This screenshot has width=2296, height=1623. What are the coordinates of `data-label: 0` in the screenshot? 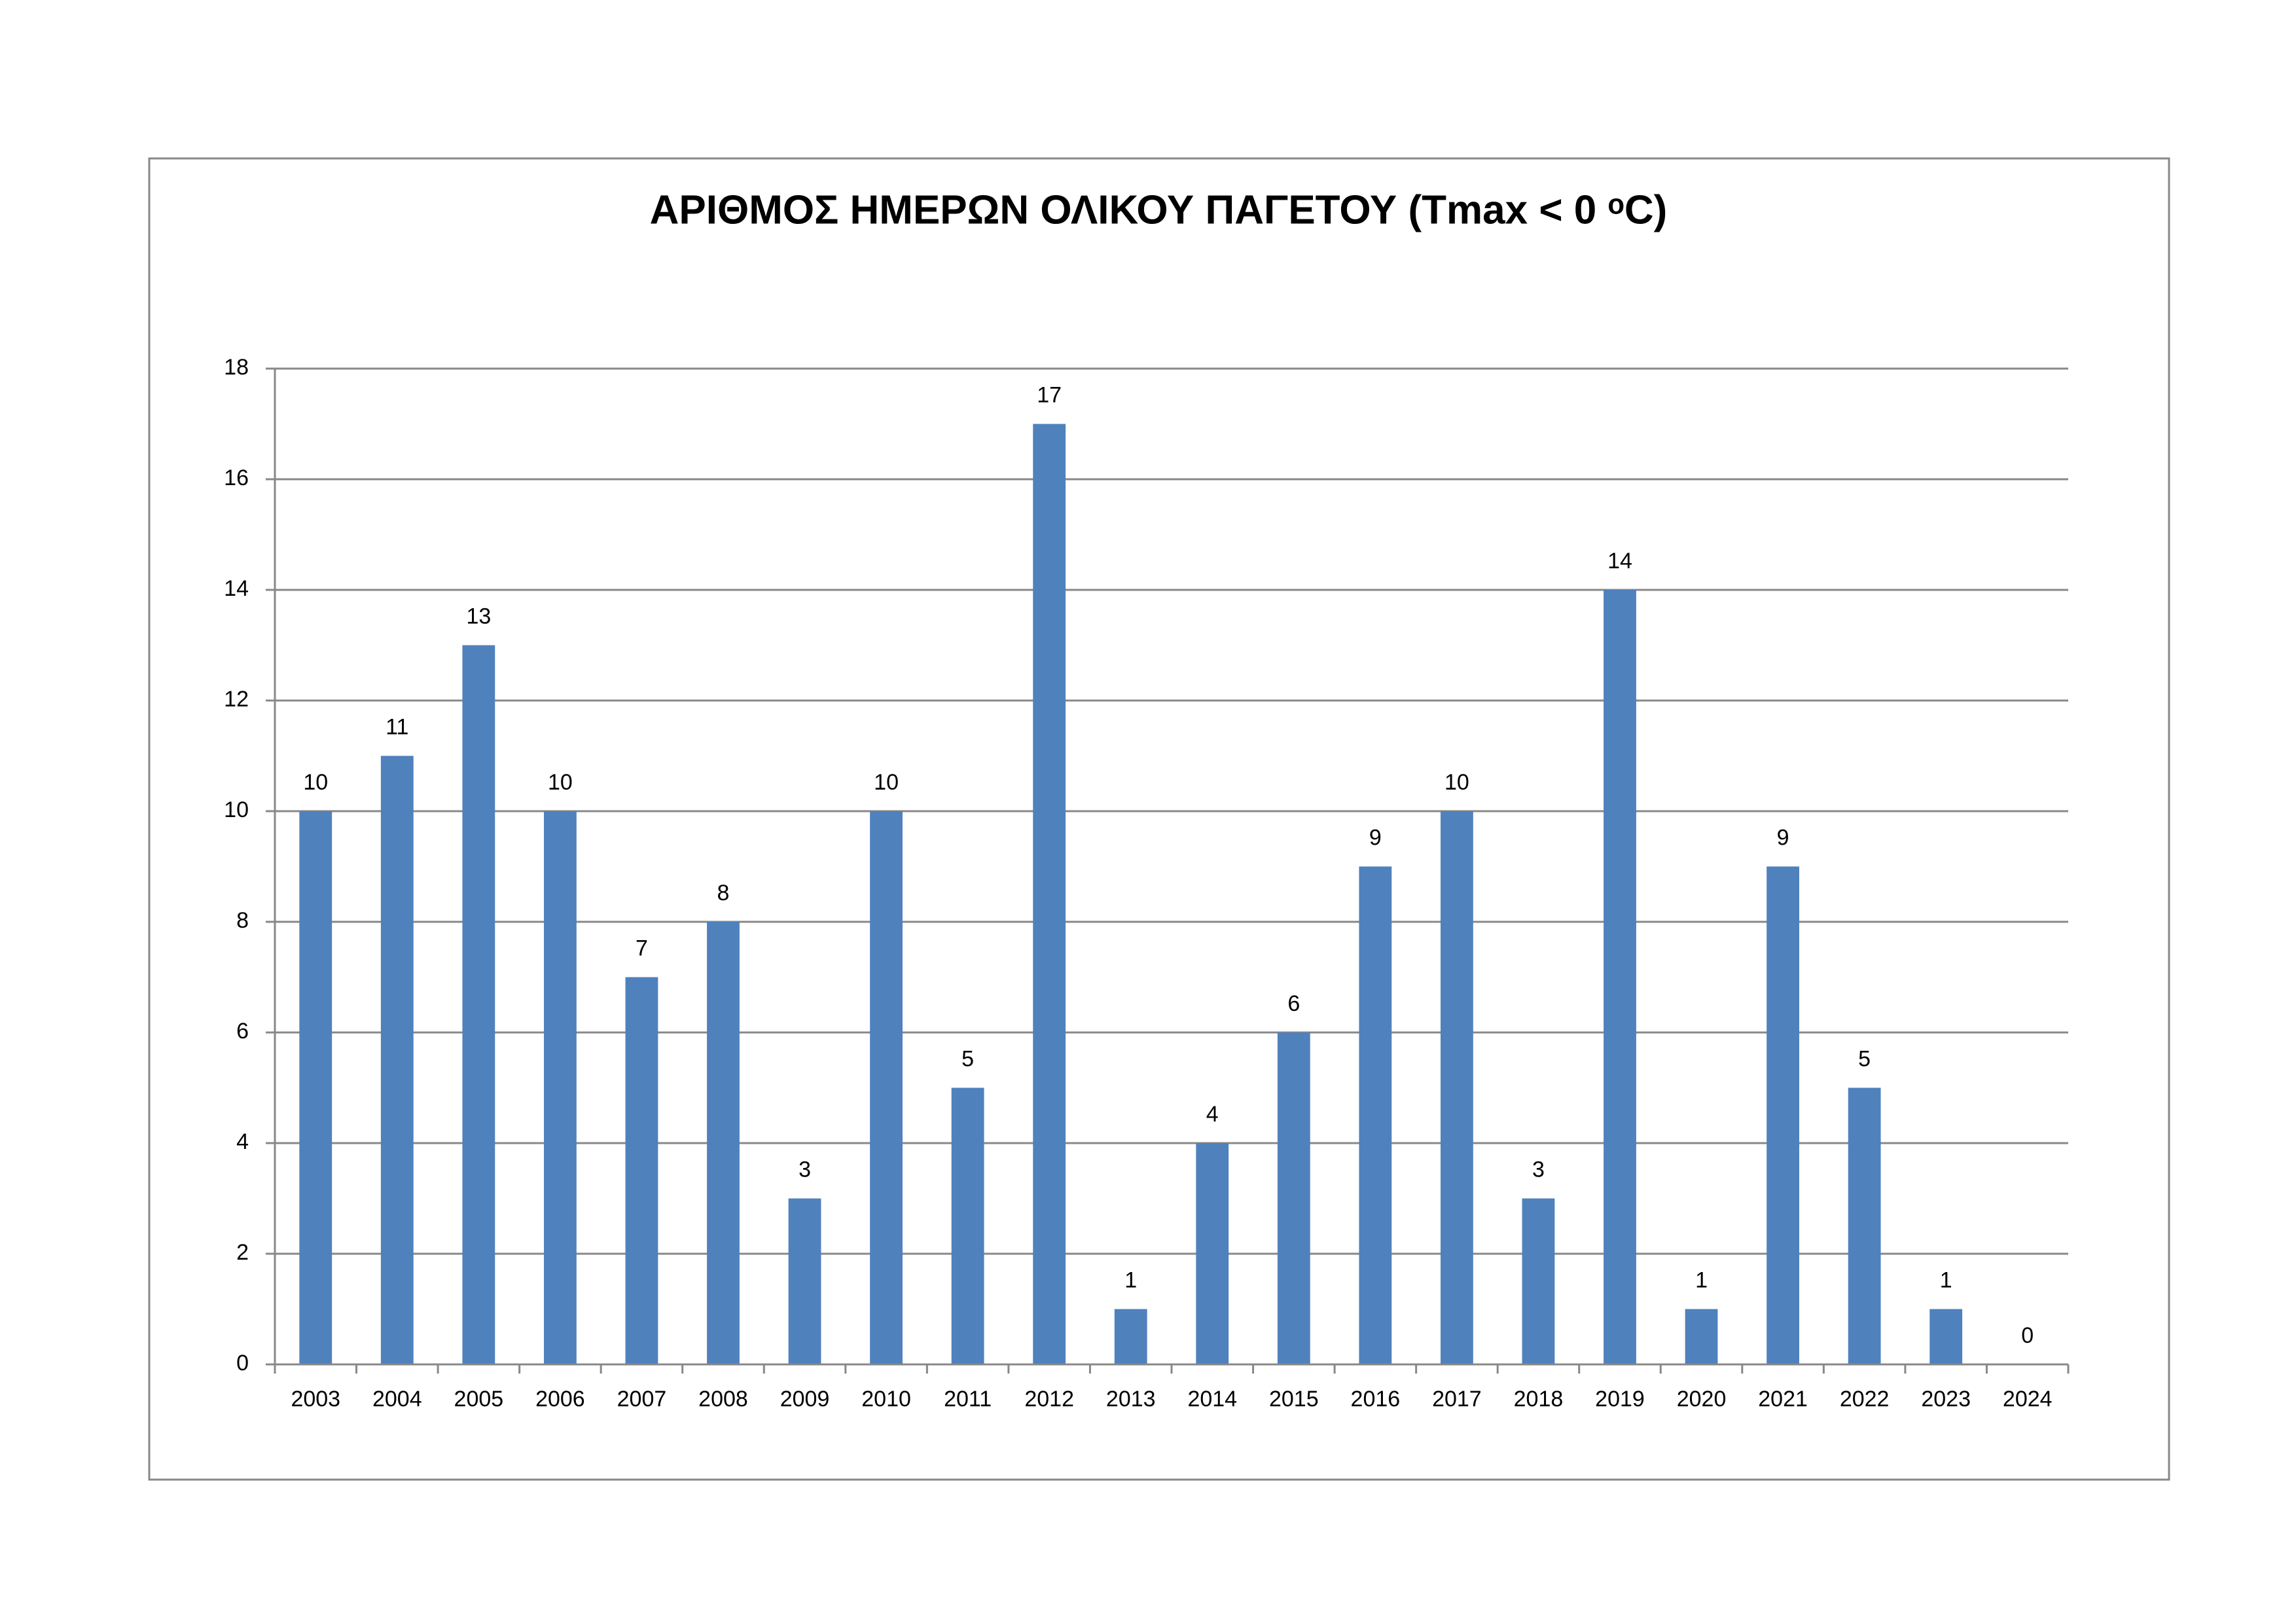 It's located at (2027, 1335).